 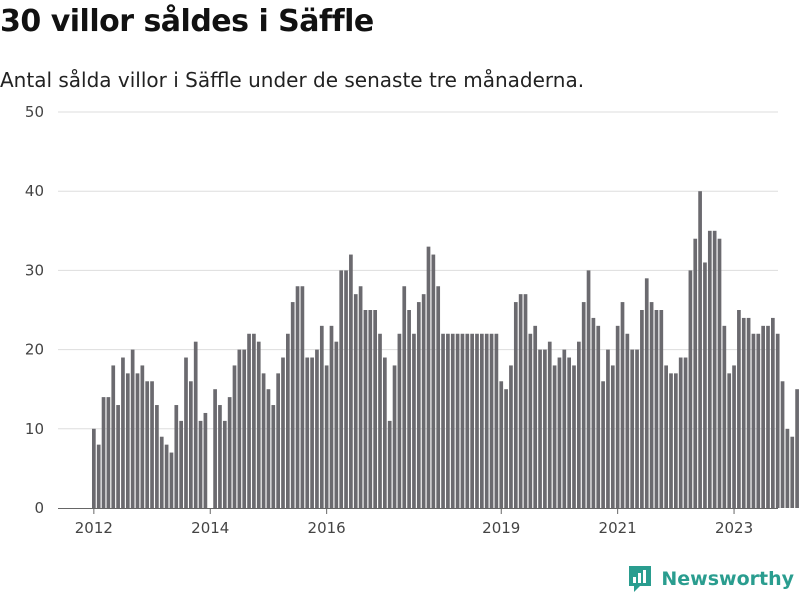 What do you see at coordinates (34, 310) in the screenshot?
I see `y-axis-labels: 0 10 20 30 40 50` at bounding box center [34, 310].